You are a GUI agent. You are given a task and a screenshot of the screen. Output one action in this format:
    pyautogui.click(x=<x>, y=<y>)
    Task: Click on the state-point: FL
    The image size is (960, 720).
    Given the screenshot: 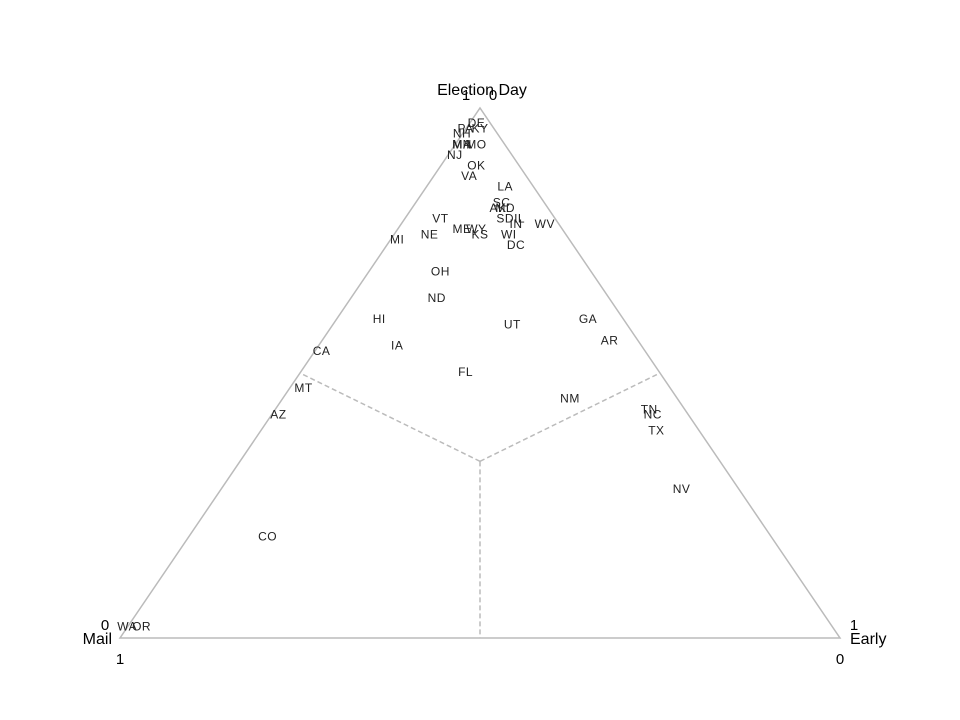 What is the action you would take?
    pyautogui.click(x=465, y=372)
    